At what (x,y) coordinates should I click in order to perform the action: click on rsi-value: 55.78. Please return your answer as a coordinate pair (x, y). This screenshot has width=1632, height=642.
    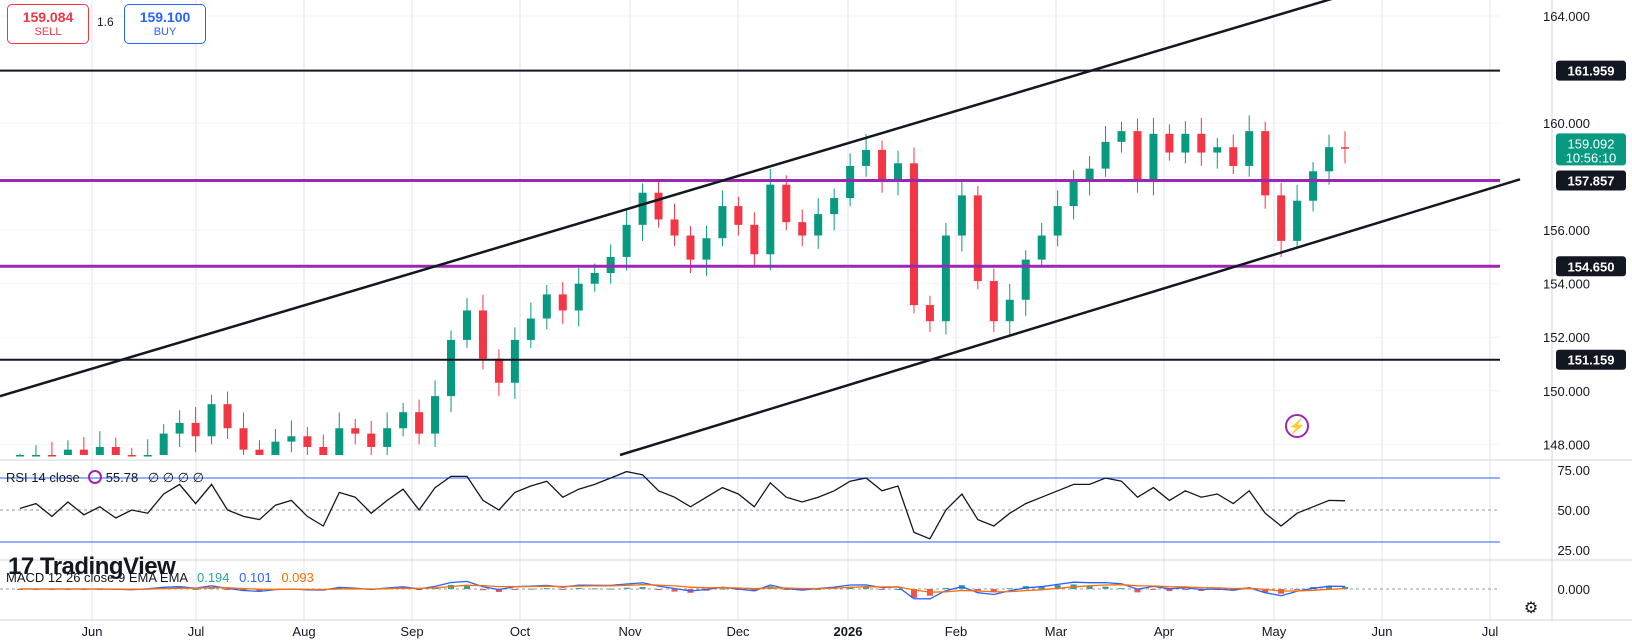
    Looking at the image, I should click on (122, 477).